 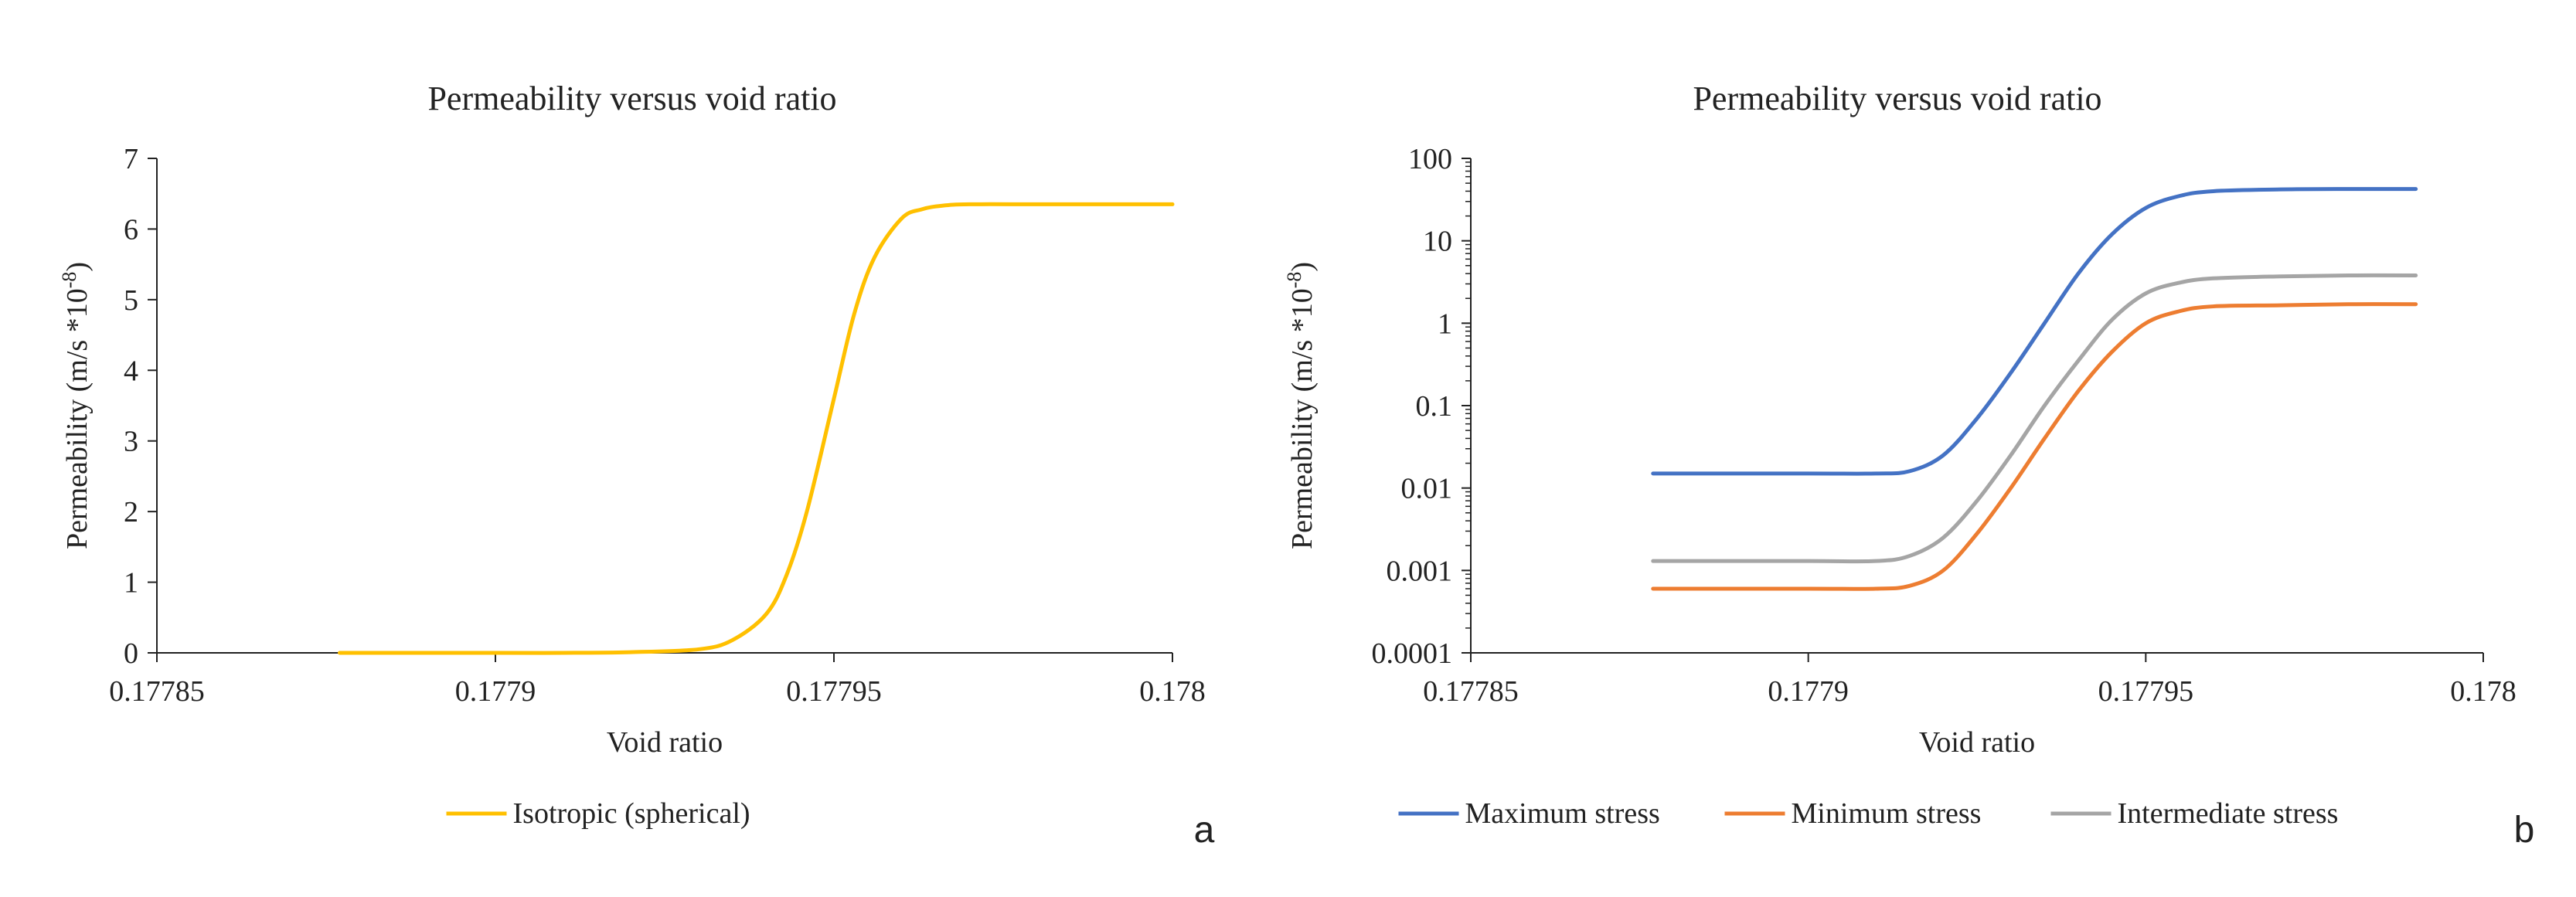 I want to click on y-tick-label: 5, so click(x=131, y=300).